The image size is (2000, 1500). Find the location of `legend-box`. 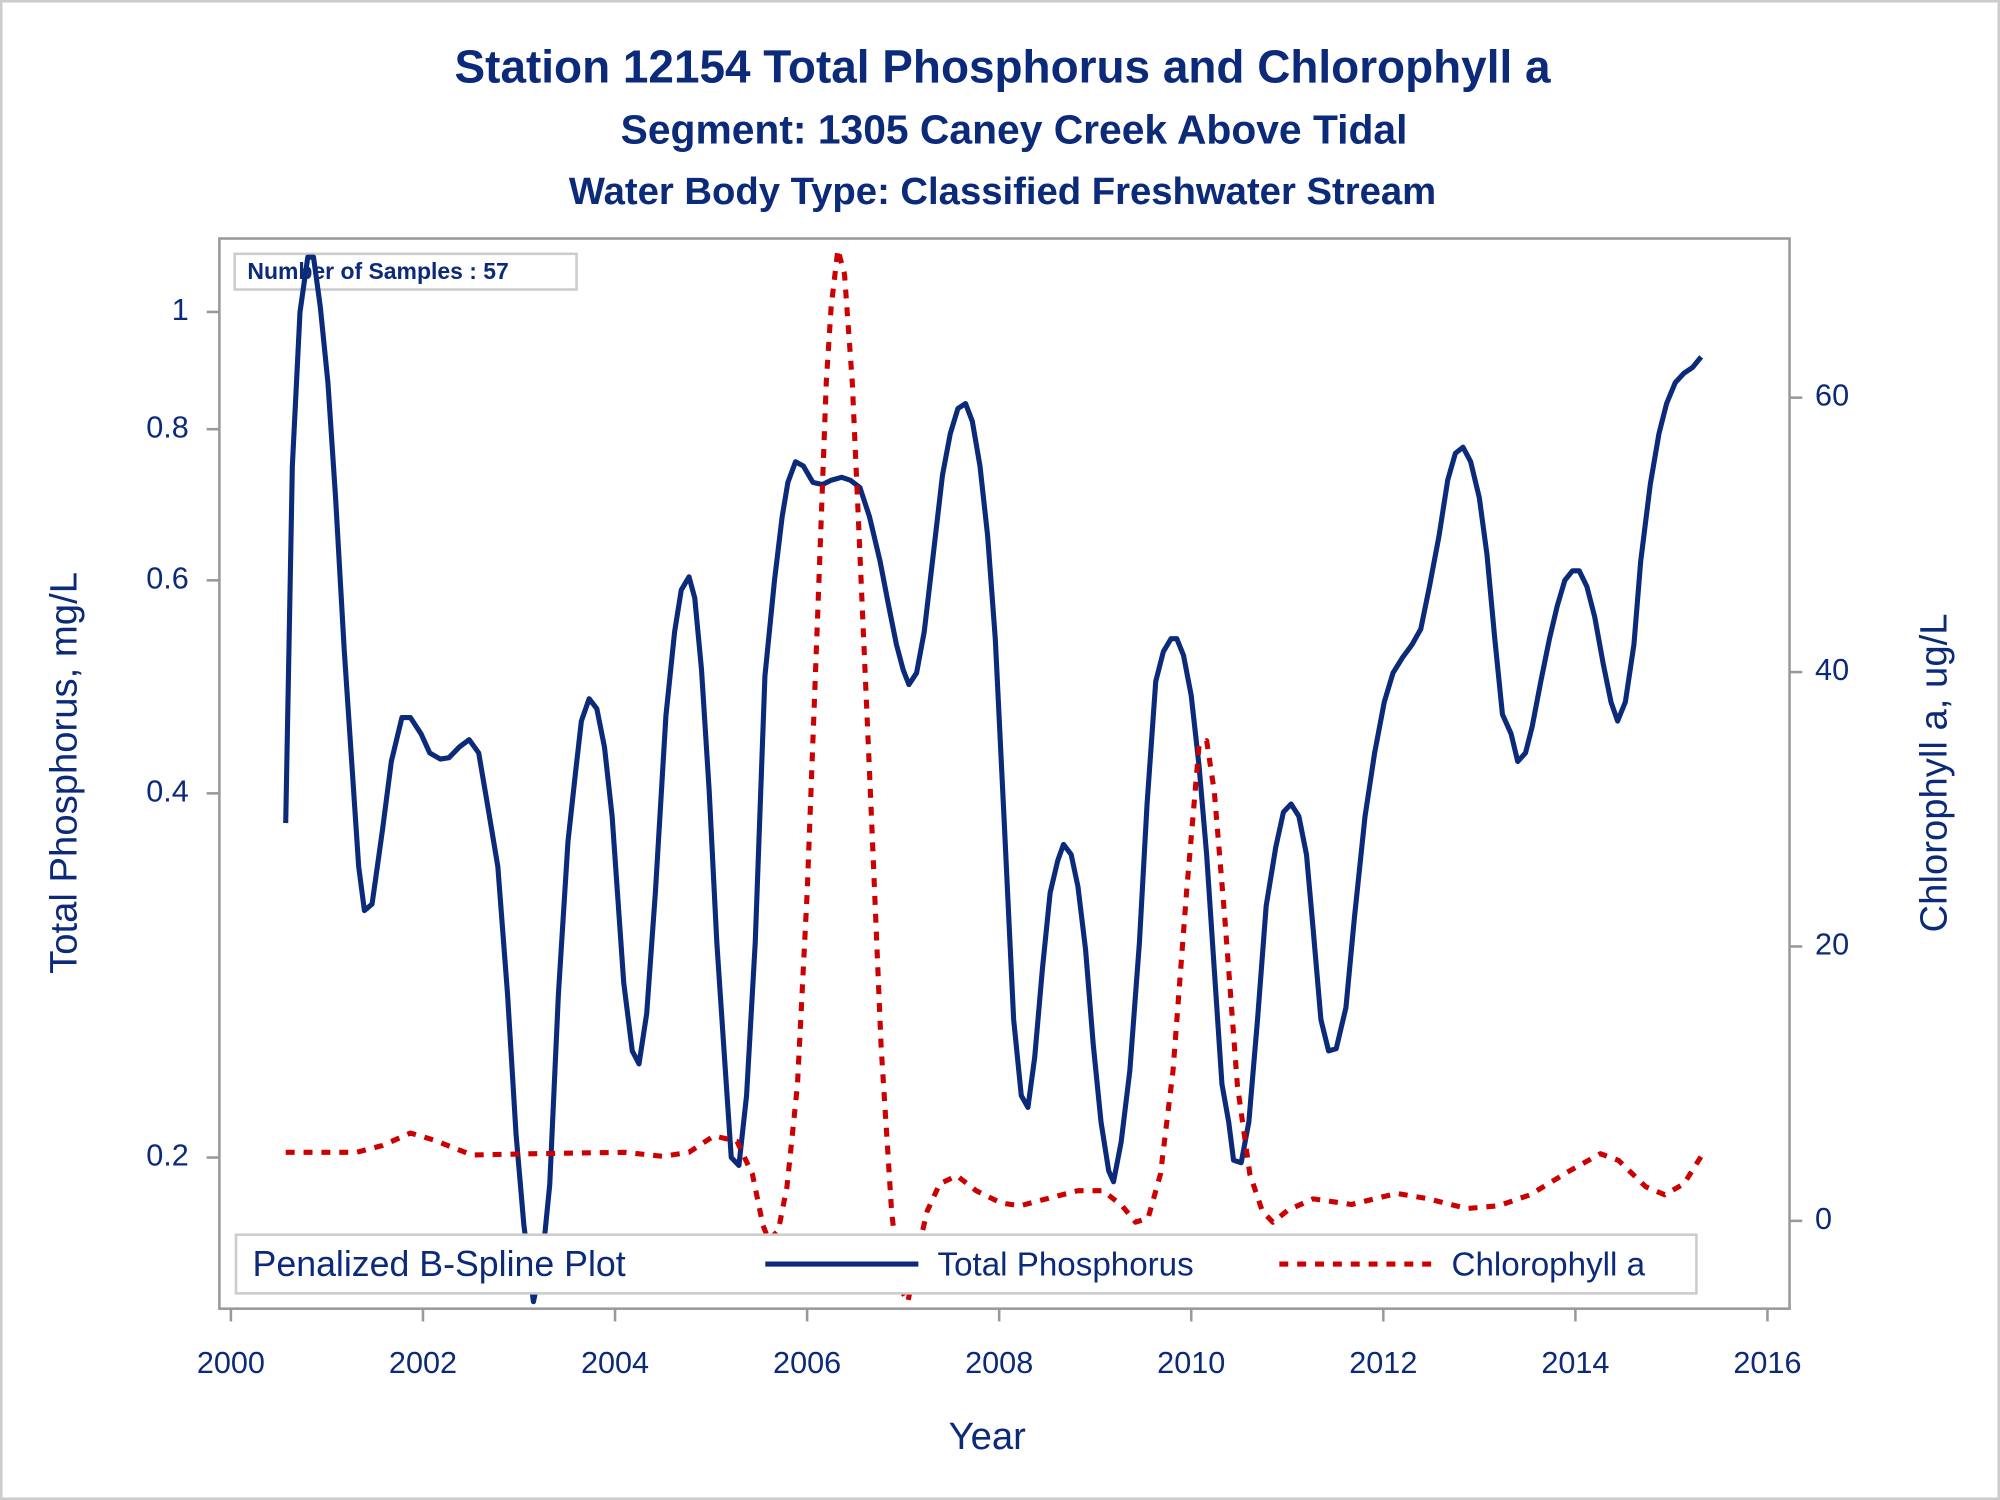

legend-box is located at coordinates (966, 1264).